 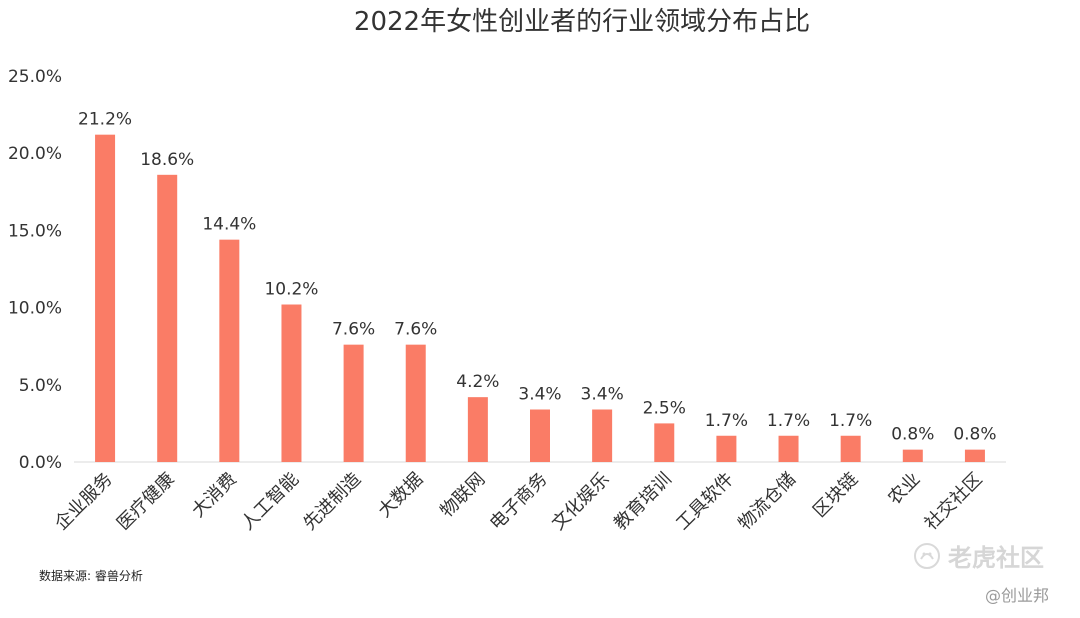 What do you see at coordinates (462, 495) in the screenshot?
I see `x-tick-label: 物联网` at bounding box center [462, 495].